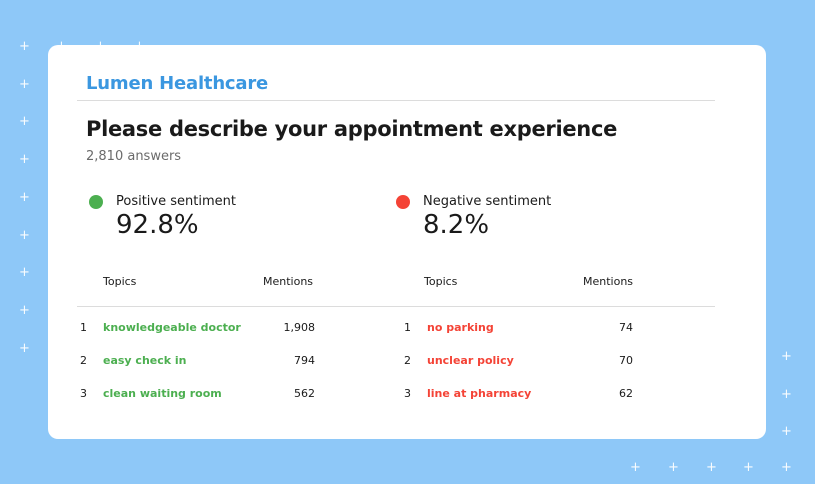  Describe the element at coordinates (456, 225) in the screenshot. I see `negative-sentiment-value: 8.2%` at that location.